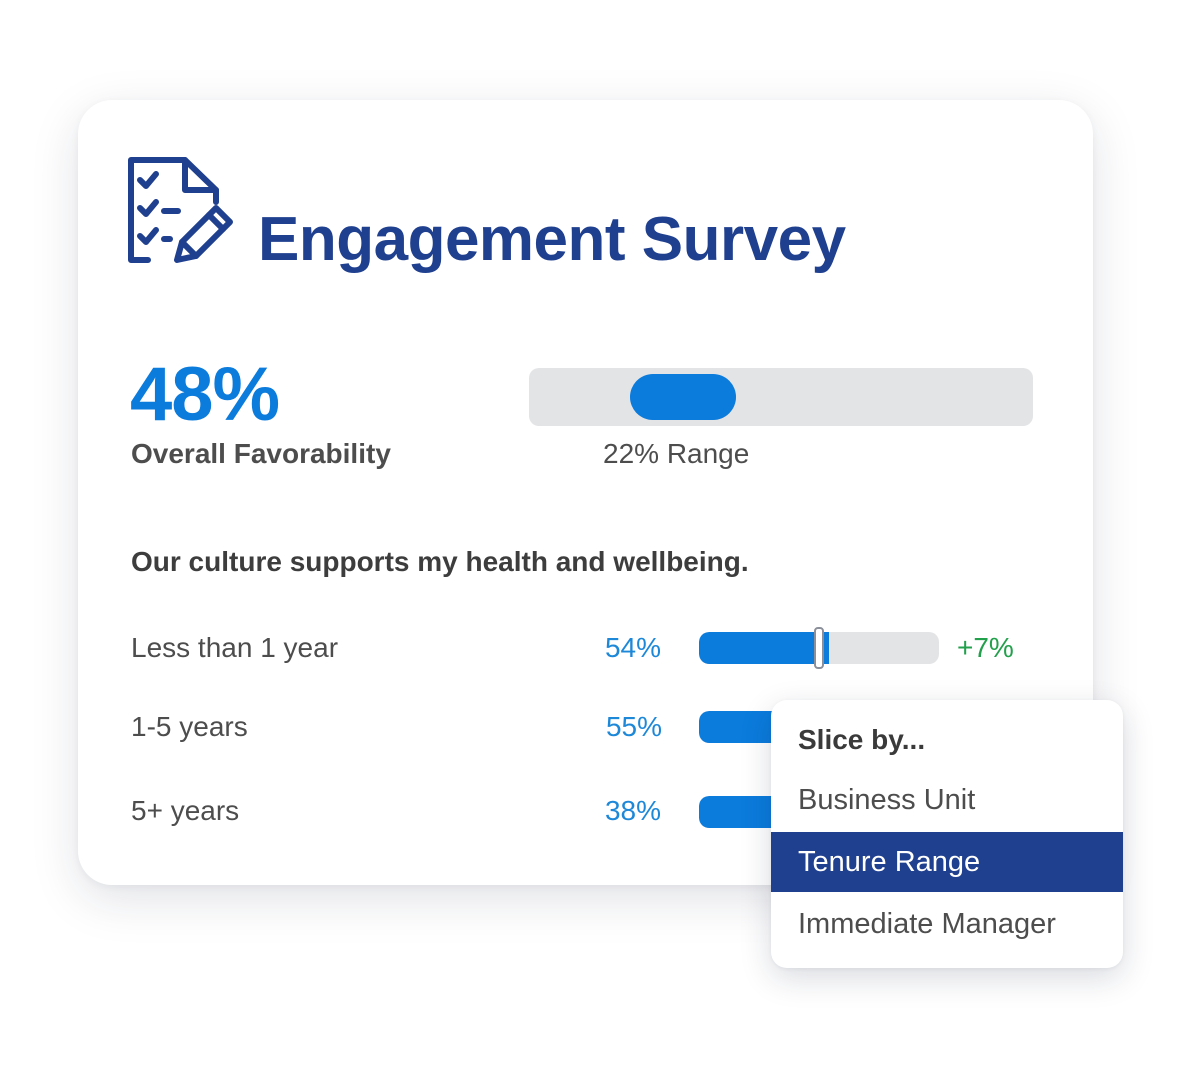 The width and height of the screenshot is (1200, 1068). I want to click on row-bar-fill-less-than-1-year, so click(764, 648).